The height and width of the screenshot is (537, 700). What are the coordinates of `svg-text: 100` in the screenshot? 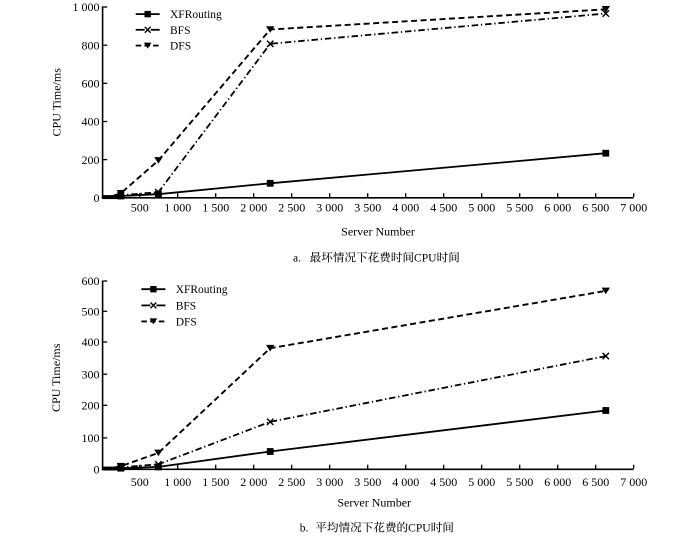 It's located at (91, 438).